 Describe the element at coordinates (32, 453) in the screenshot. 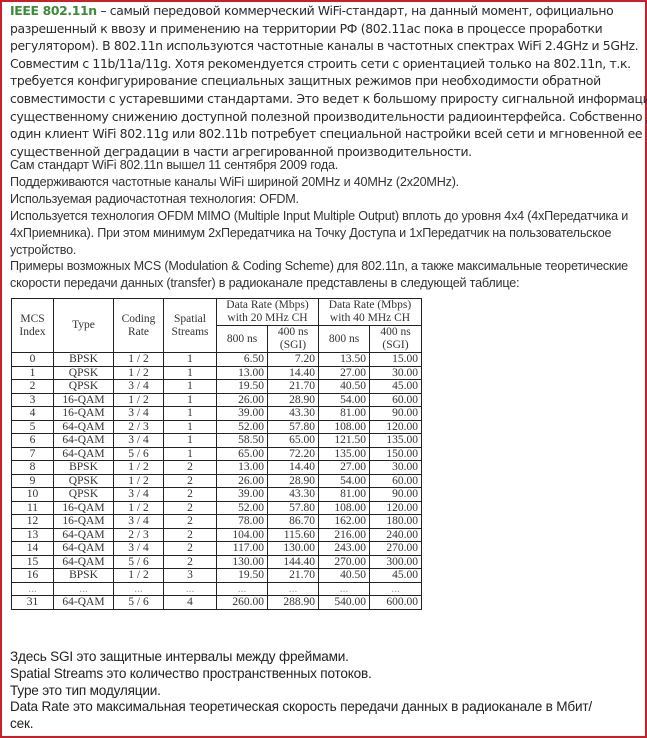

I see `cell-mcs-index: 7` at that location.